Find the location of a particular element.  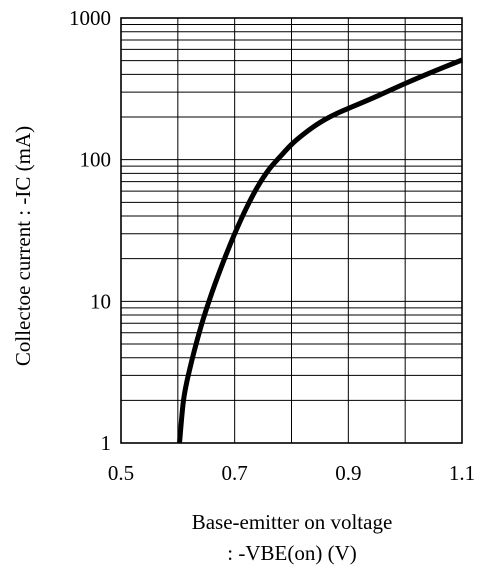

x-tick-label: 1.1 is located at coordinates (462, 473).